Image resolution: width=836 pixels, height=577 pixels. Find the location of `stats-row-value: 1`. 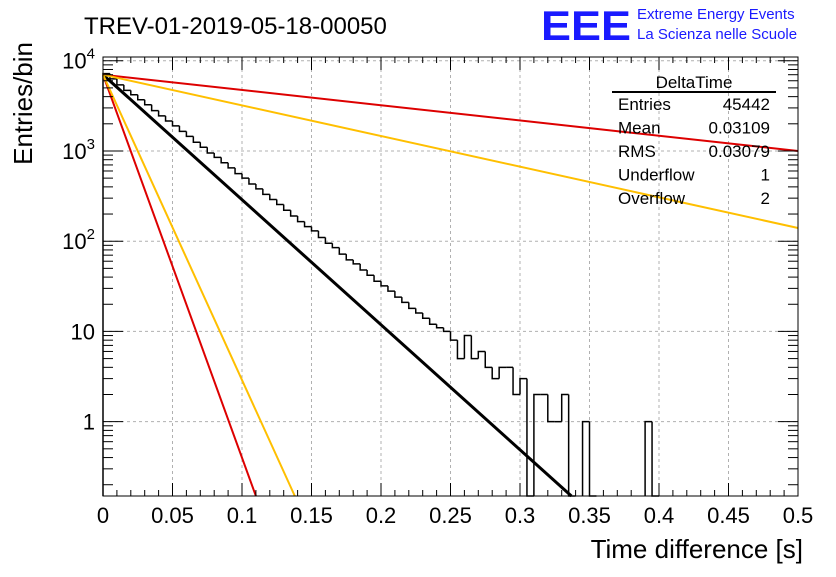

stats-row-value: 1 is located at coordinates (765, 175).